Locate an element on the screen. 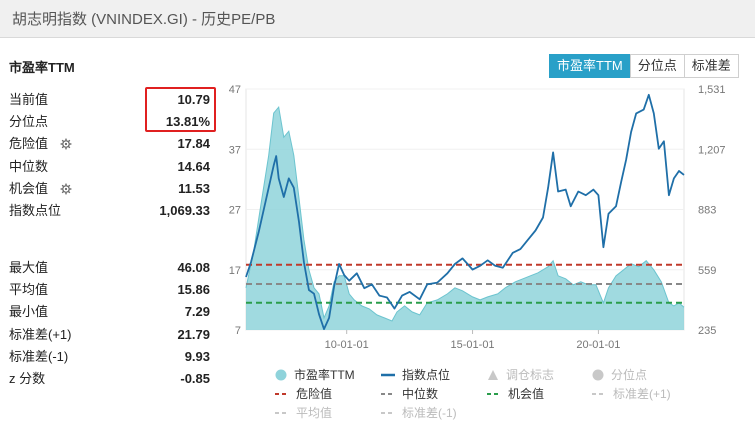  stat-value: 21.79 is located at coordinates (193, 334).